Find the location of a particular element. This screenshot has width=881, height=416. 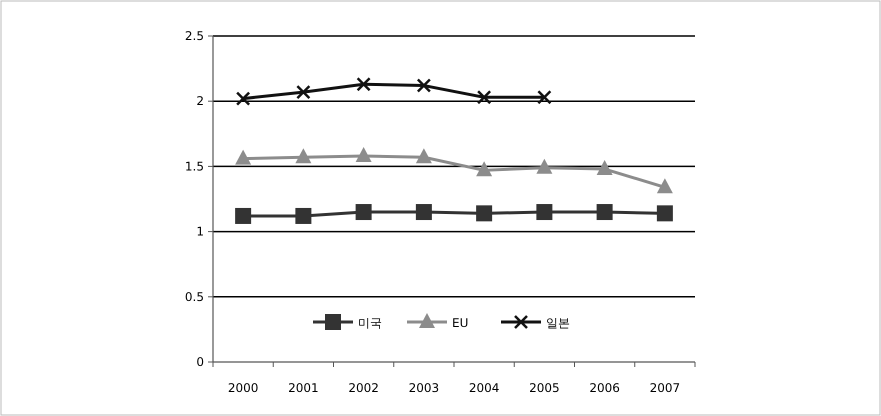

legend-label: 미국 is located at coordinates (370, 323).